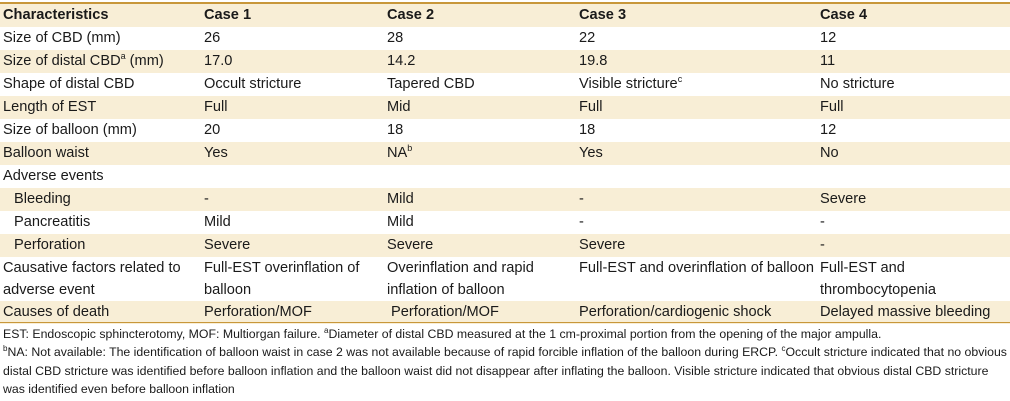 This screenshot has width=1010, height=401. What do you see at coordinates (505, 130) in the screenshot?
I see `table-row: Size of balloon (mm) 20 18 18 12` at bounding box center [505, 130].